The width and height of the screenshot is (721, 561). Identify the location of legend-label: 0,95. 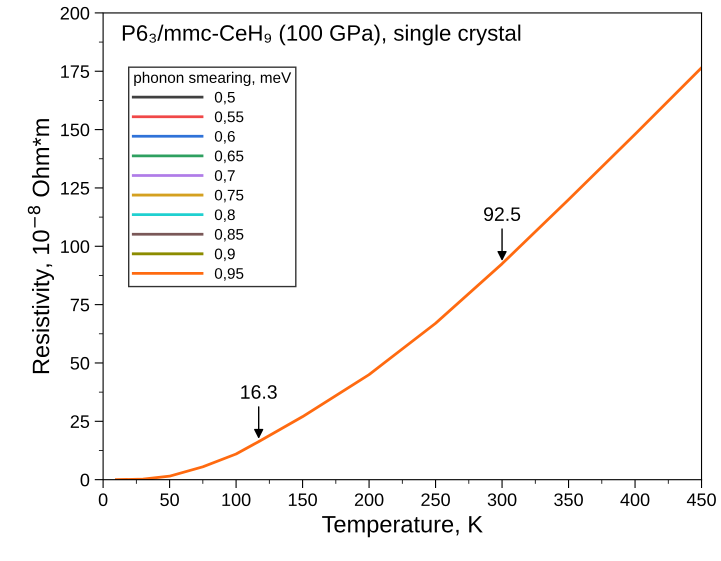
(229, 274).